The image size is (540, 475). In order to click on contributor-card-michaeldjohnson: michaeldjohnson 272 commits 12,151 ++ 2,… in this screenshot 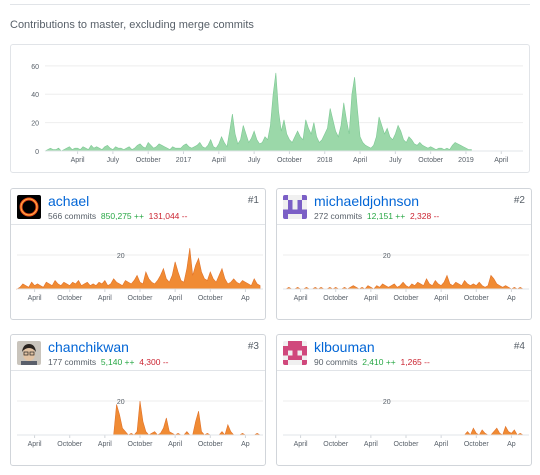, I will do `click(404, 254)`.